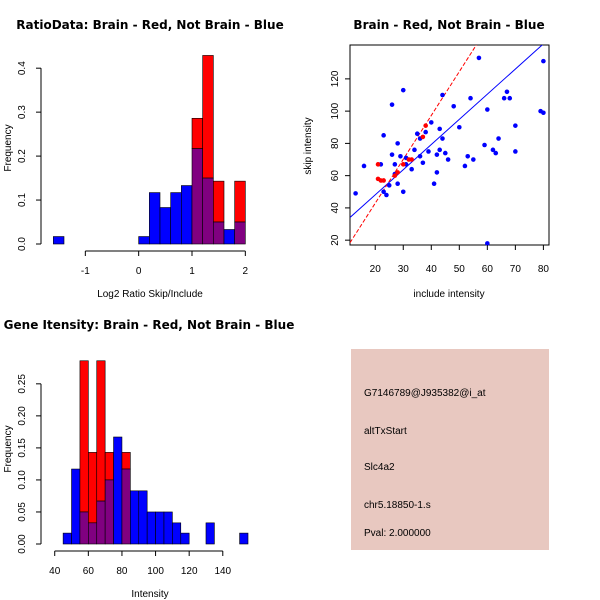  Describe the element at coordinates (149, 594) in the screenshot. I see `intensity-histogram-xlabel: Intensity` at that location.